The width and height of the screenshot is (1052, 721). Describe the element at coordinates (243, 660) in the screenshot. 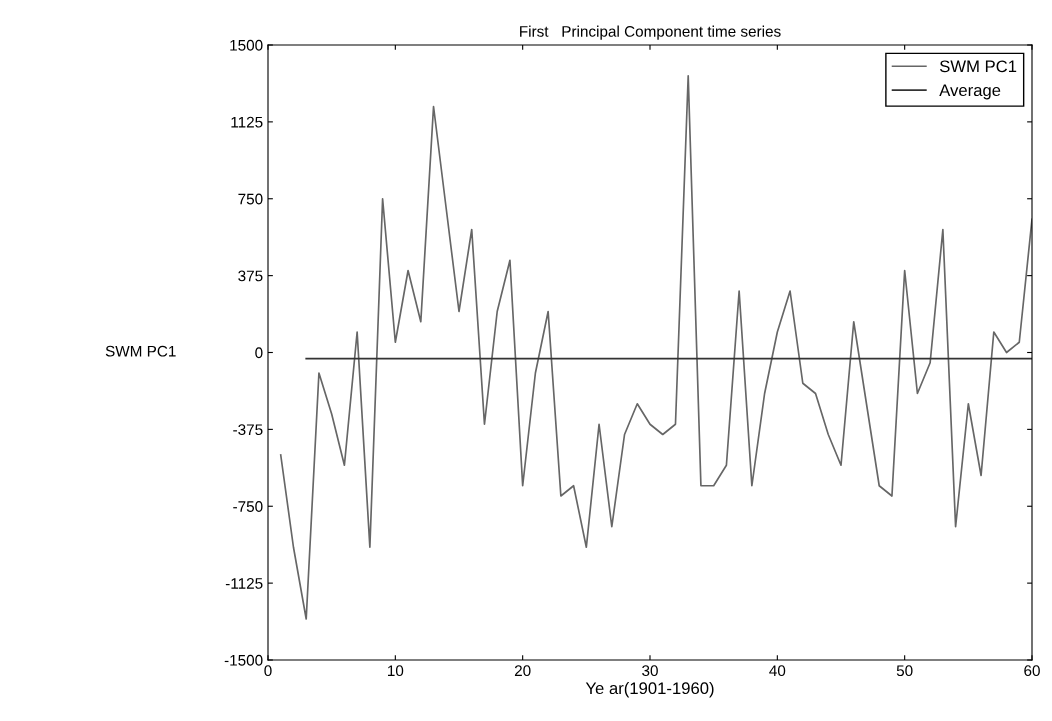

I see `y-tick-label: -1500` at that location.